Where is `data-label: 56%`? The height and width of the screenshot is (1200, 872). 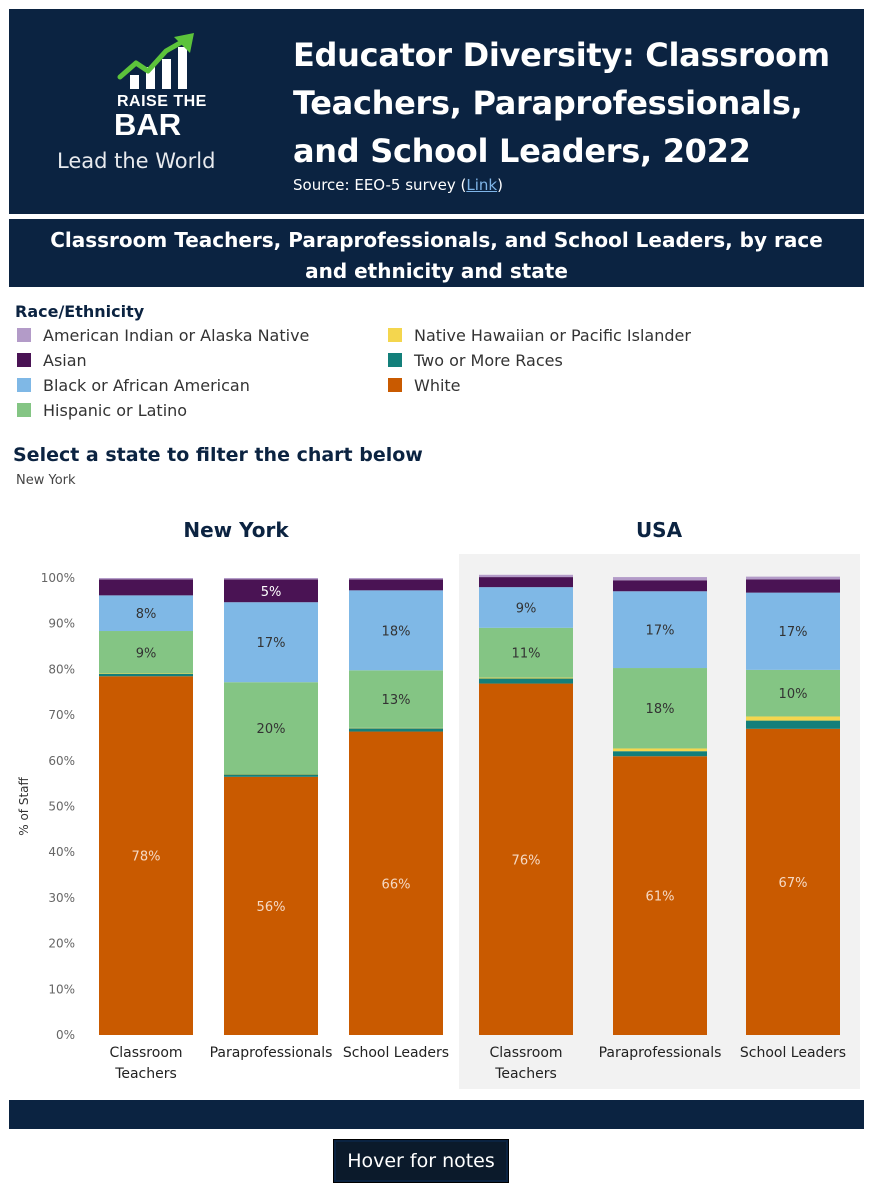 data-label: 56% is located at coordinates (271, 907).